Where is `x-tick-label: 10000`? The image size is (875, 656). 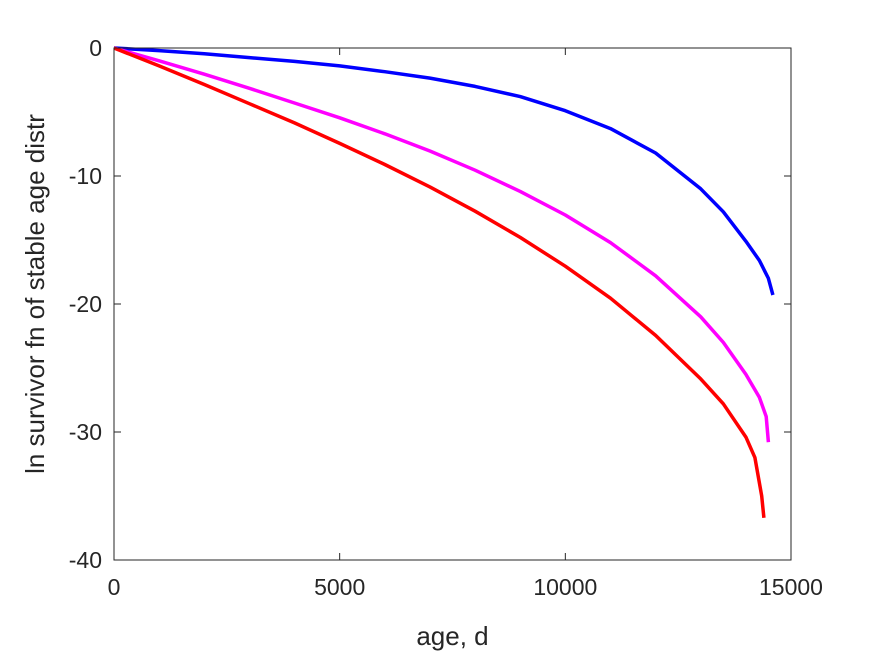 x-tick-label: 10000 is located at coordinates (565, 587).